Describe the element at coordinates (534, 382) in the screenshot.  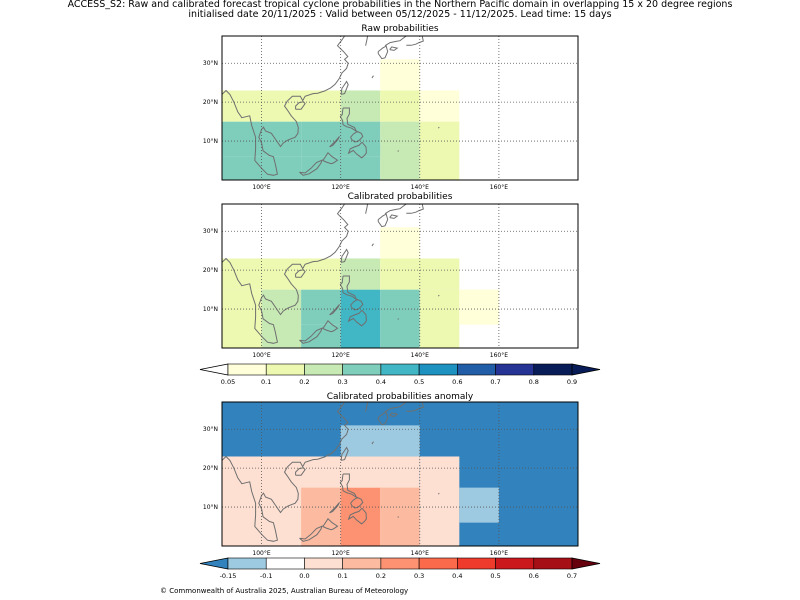
I see `colorbar-prob-tick-label: 0.8` at that location.